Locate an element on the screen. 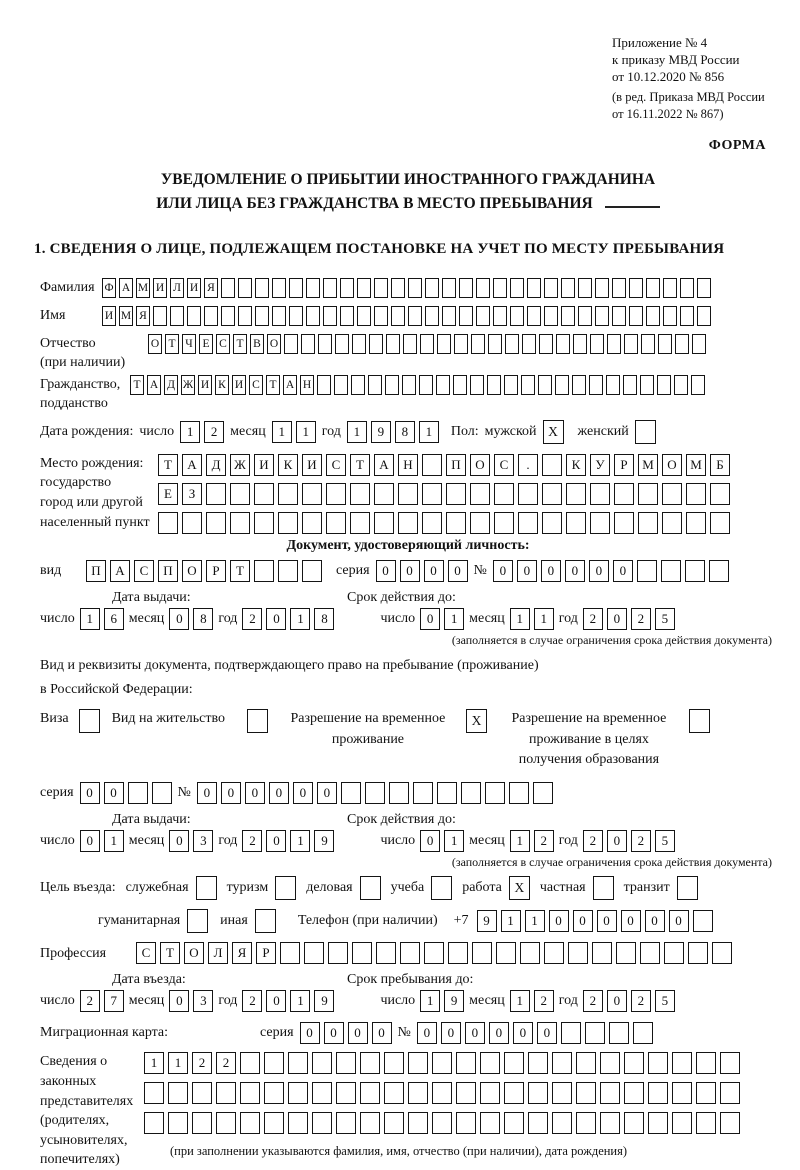  gender-female-checkbox is located at coordinates (645, 431).